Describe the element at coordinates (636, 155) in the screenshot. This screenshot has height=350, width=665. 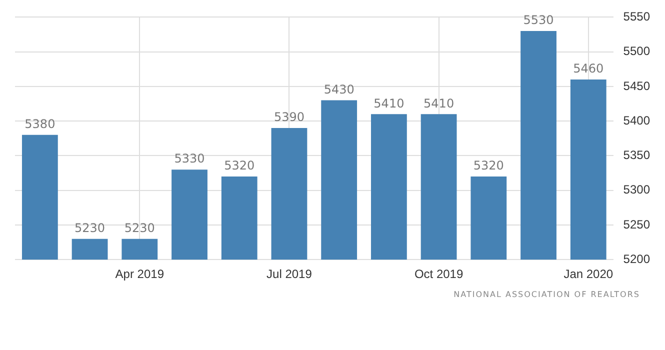
I see `y-tick-label: 5350` at that location.